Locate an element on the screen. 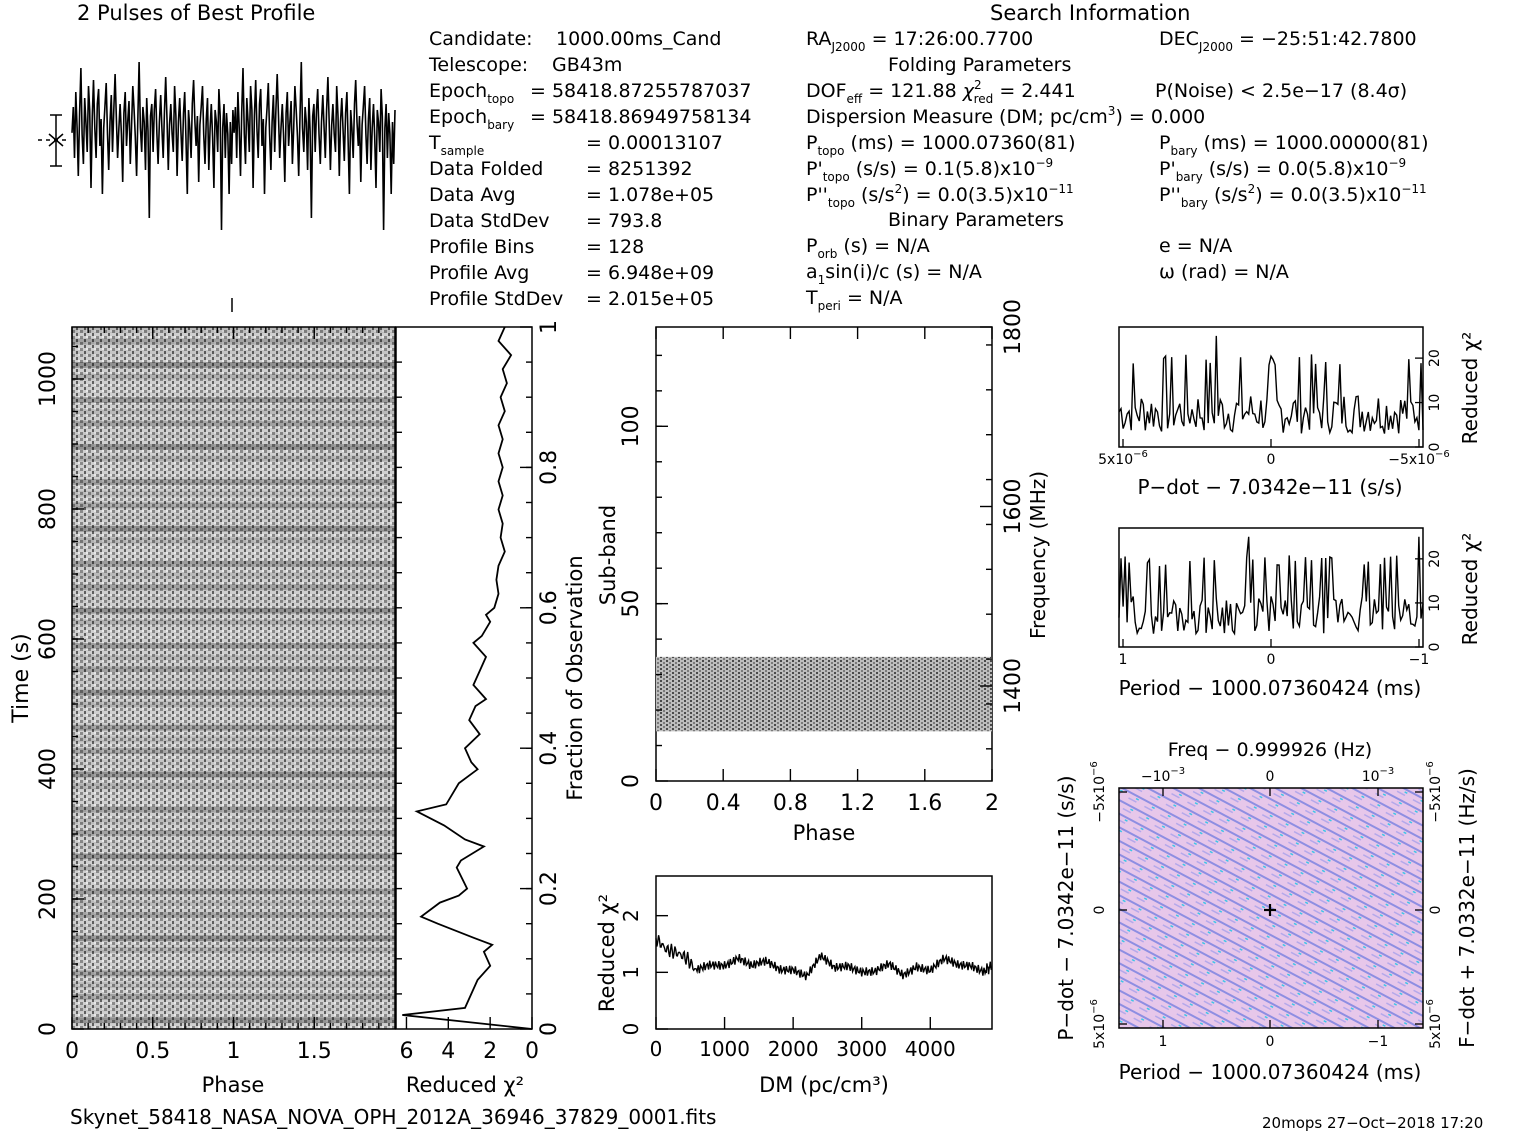 This screenshot has width=1517, height=1134. x-tick-label: 4 is located at coordinates (448, 1051).